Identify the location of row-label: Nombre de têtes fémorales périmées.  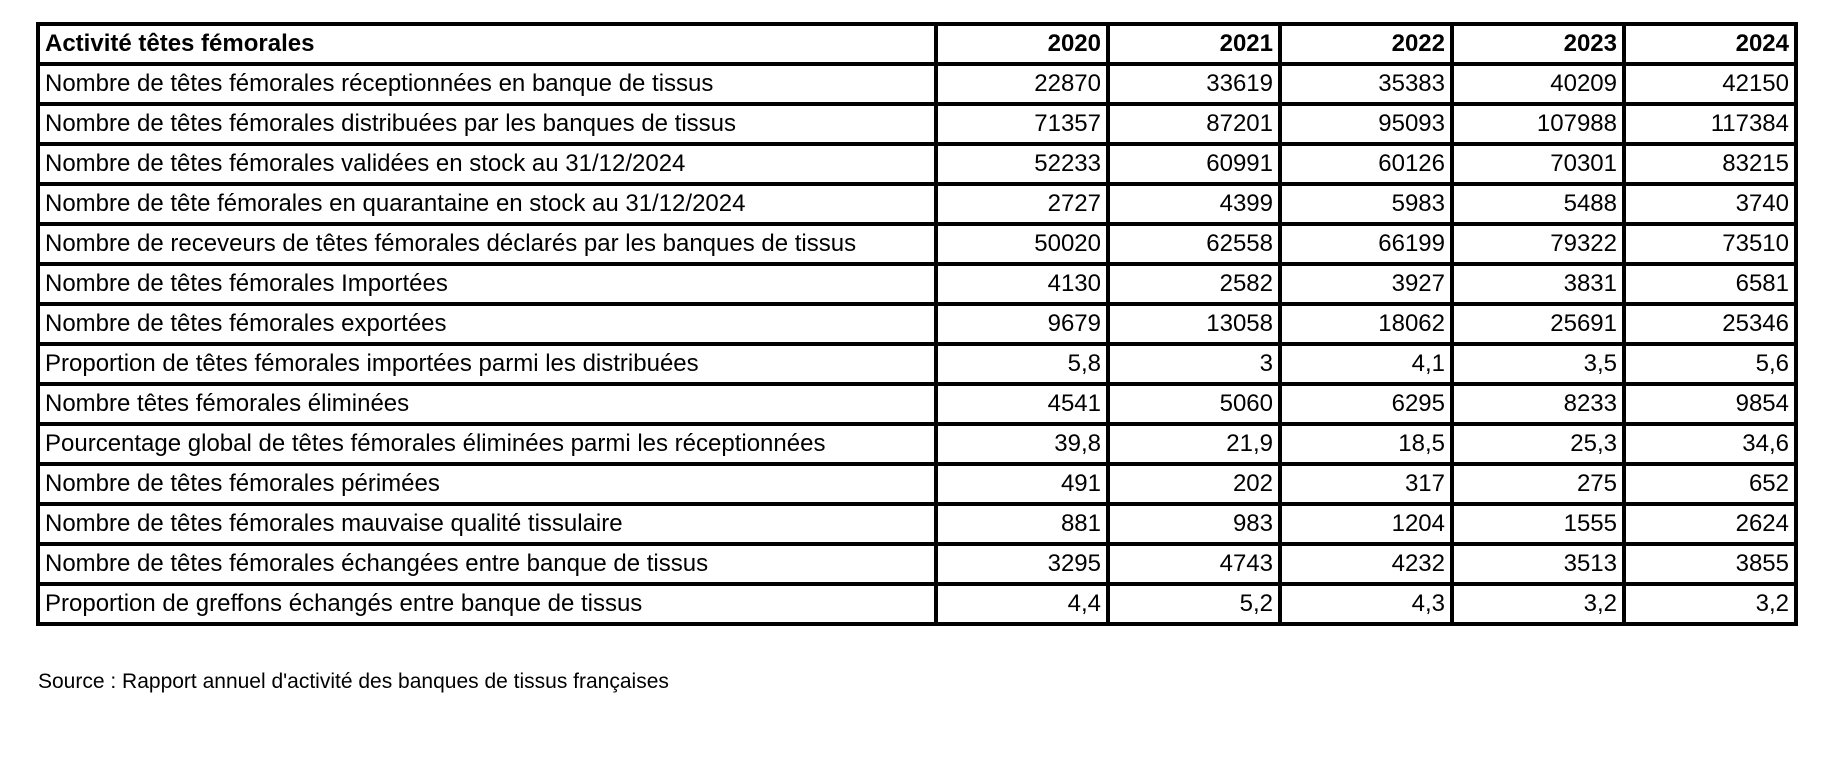
(487, 484).